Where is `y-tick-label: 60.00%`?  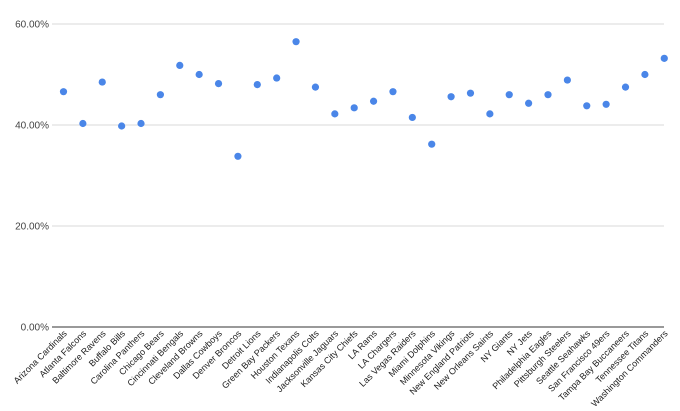
y-tick-label: 60.00% is located at coordinates (32, 25).